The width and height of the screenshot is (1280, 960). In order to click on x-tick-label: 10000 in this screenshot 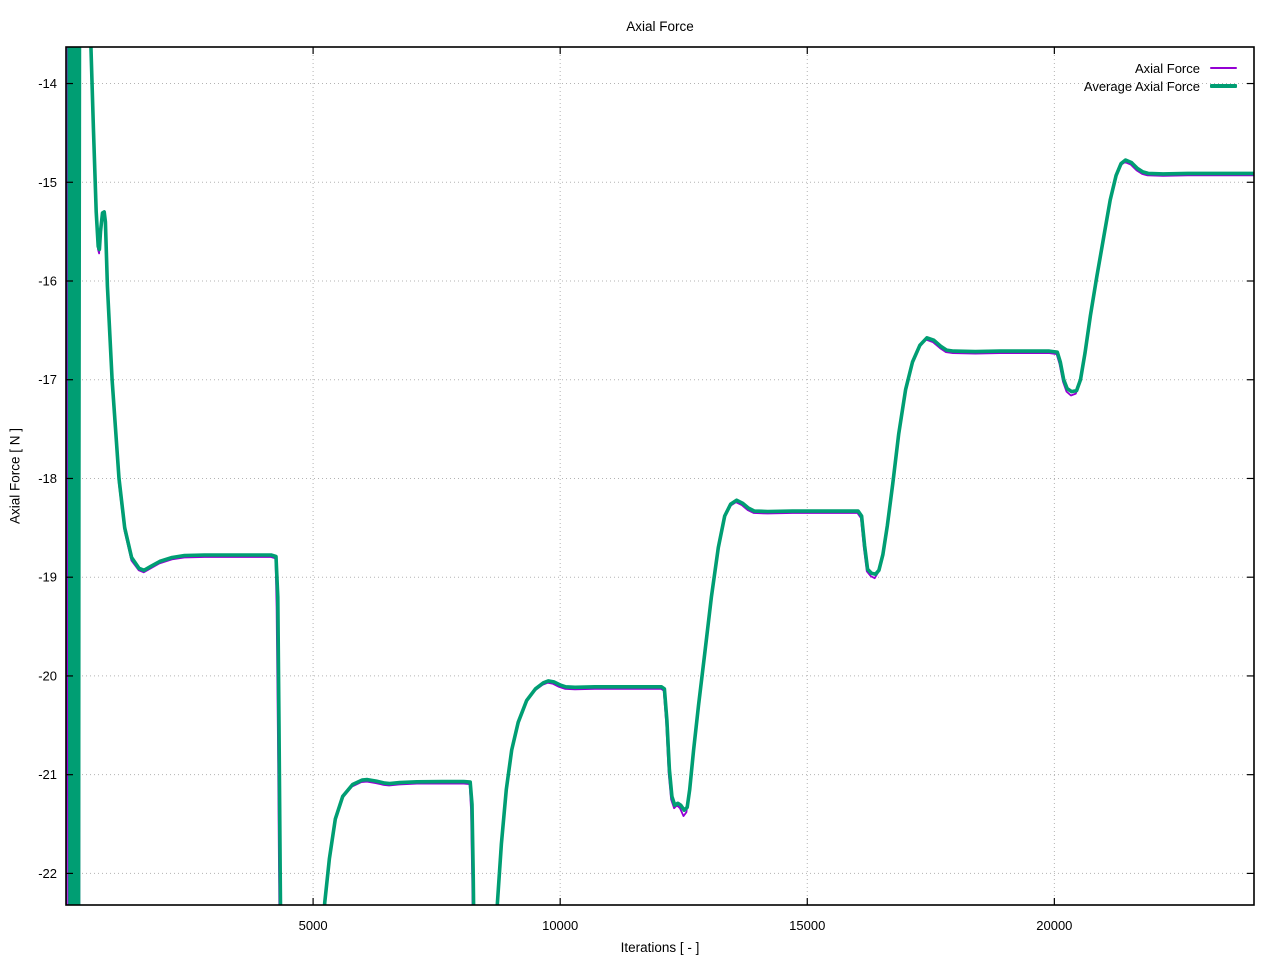, I will do `click(560, 925)`.